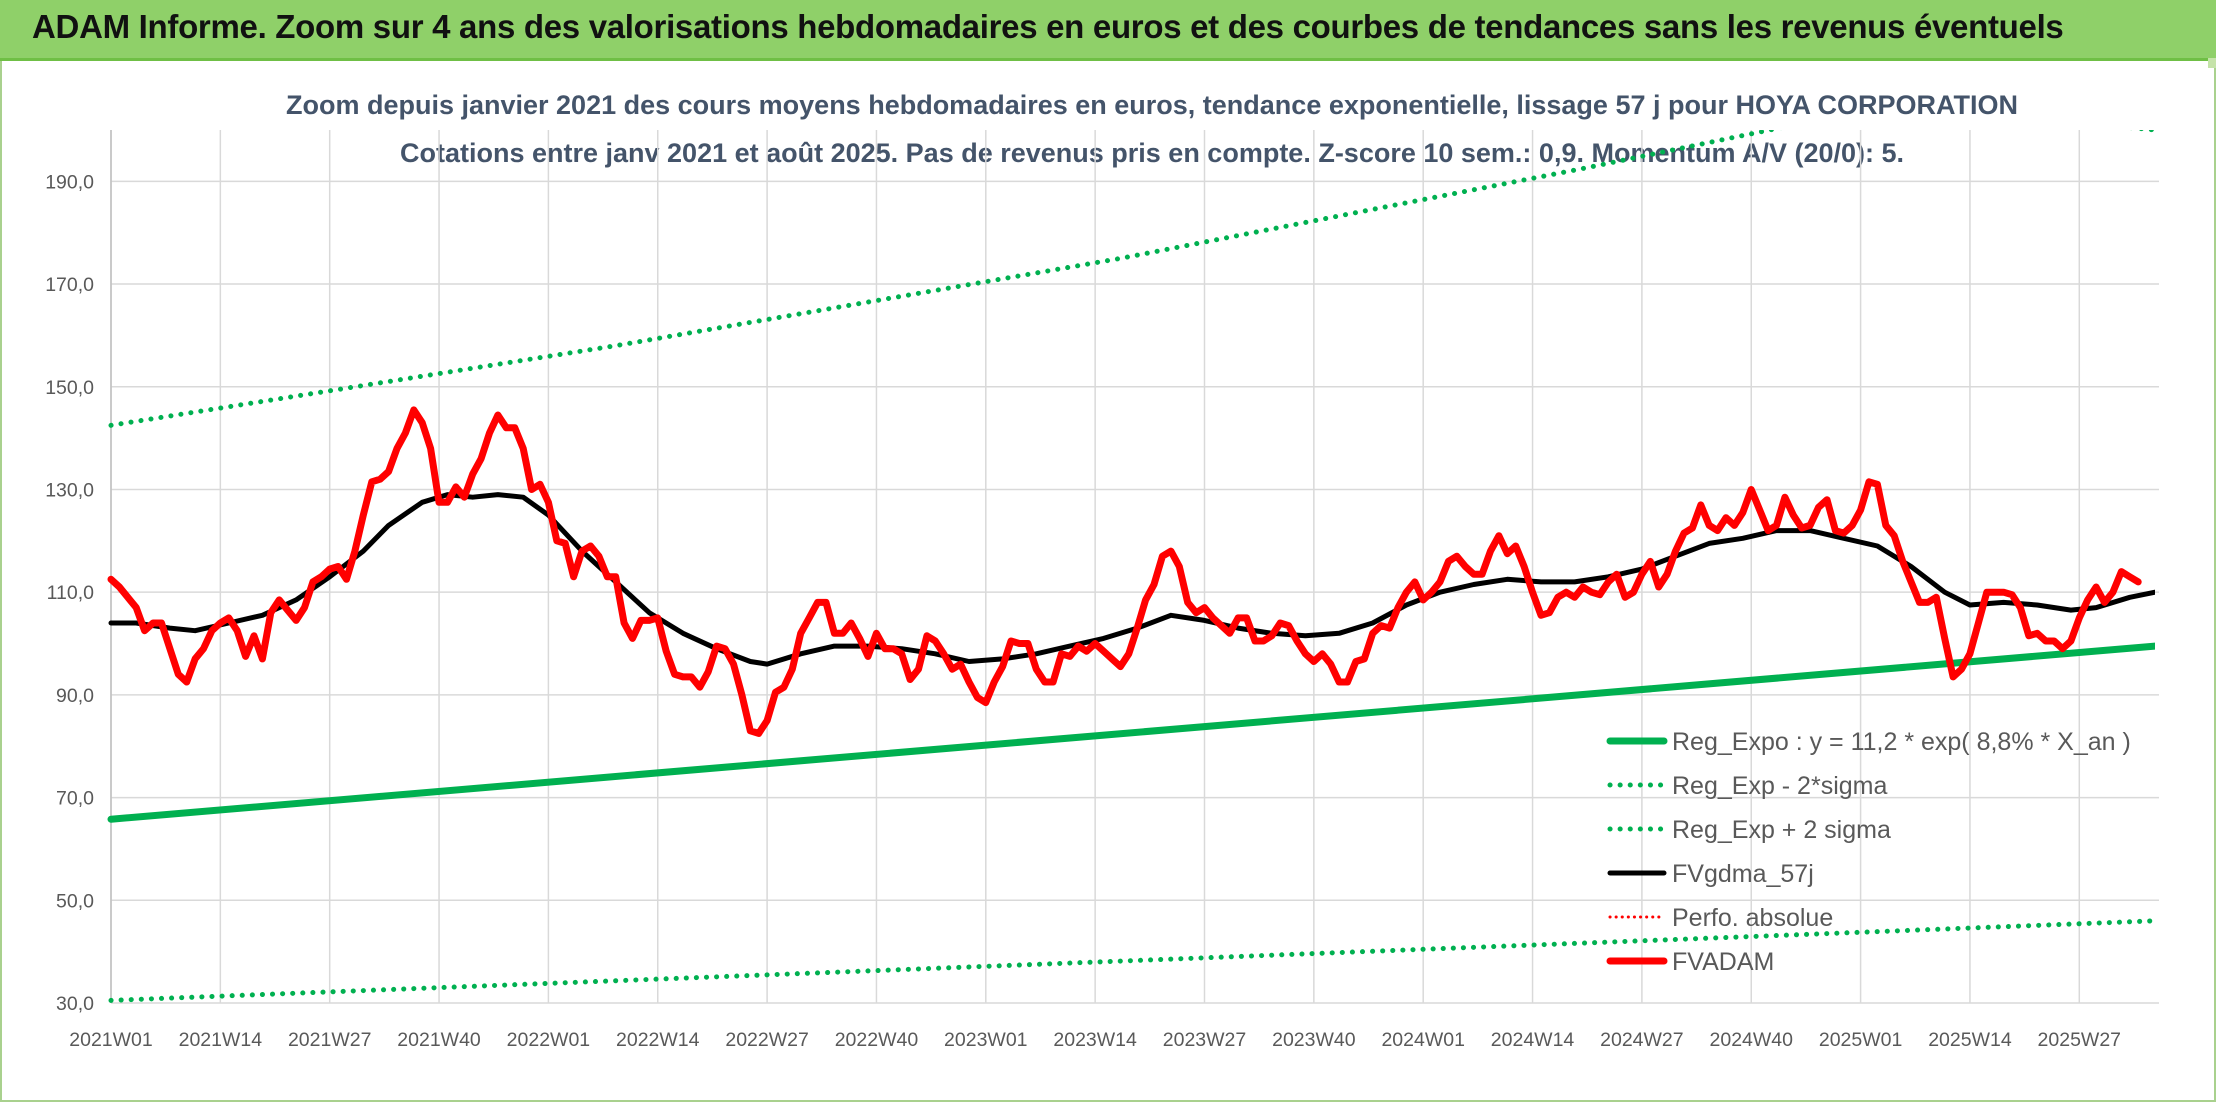 The height and width of the screenshot is (1102, 2216). I want to click on legend-label-1: Reg_Exp - 2*sigma, so click(1779, 786).